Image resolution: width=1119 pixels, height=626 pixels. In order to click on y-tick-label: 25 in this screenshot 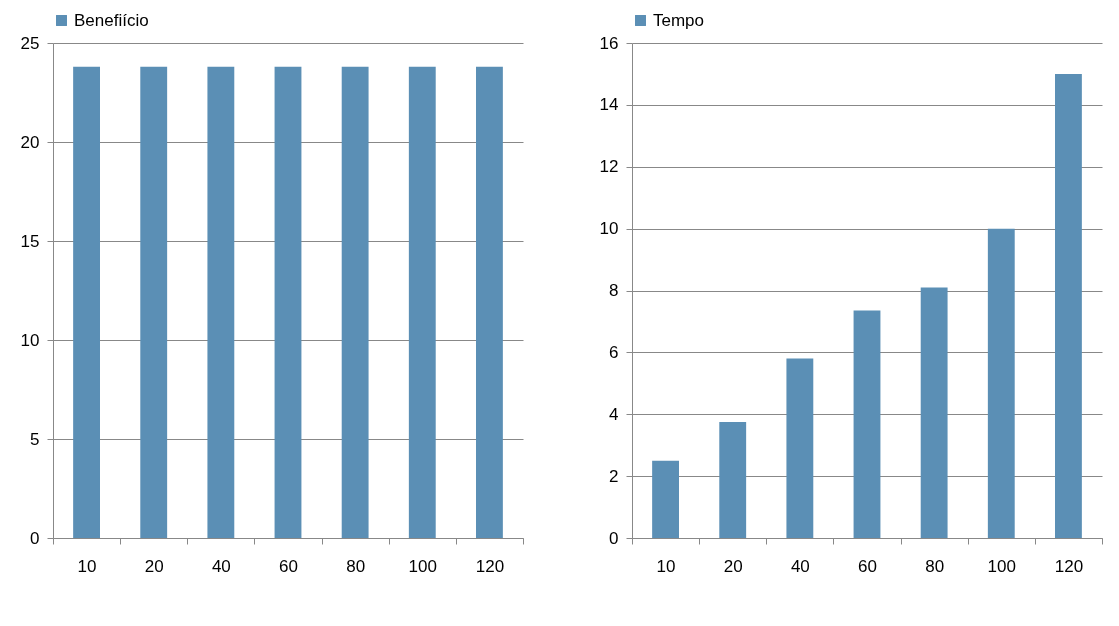, I will do `click(30, 43)`.